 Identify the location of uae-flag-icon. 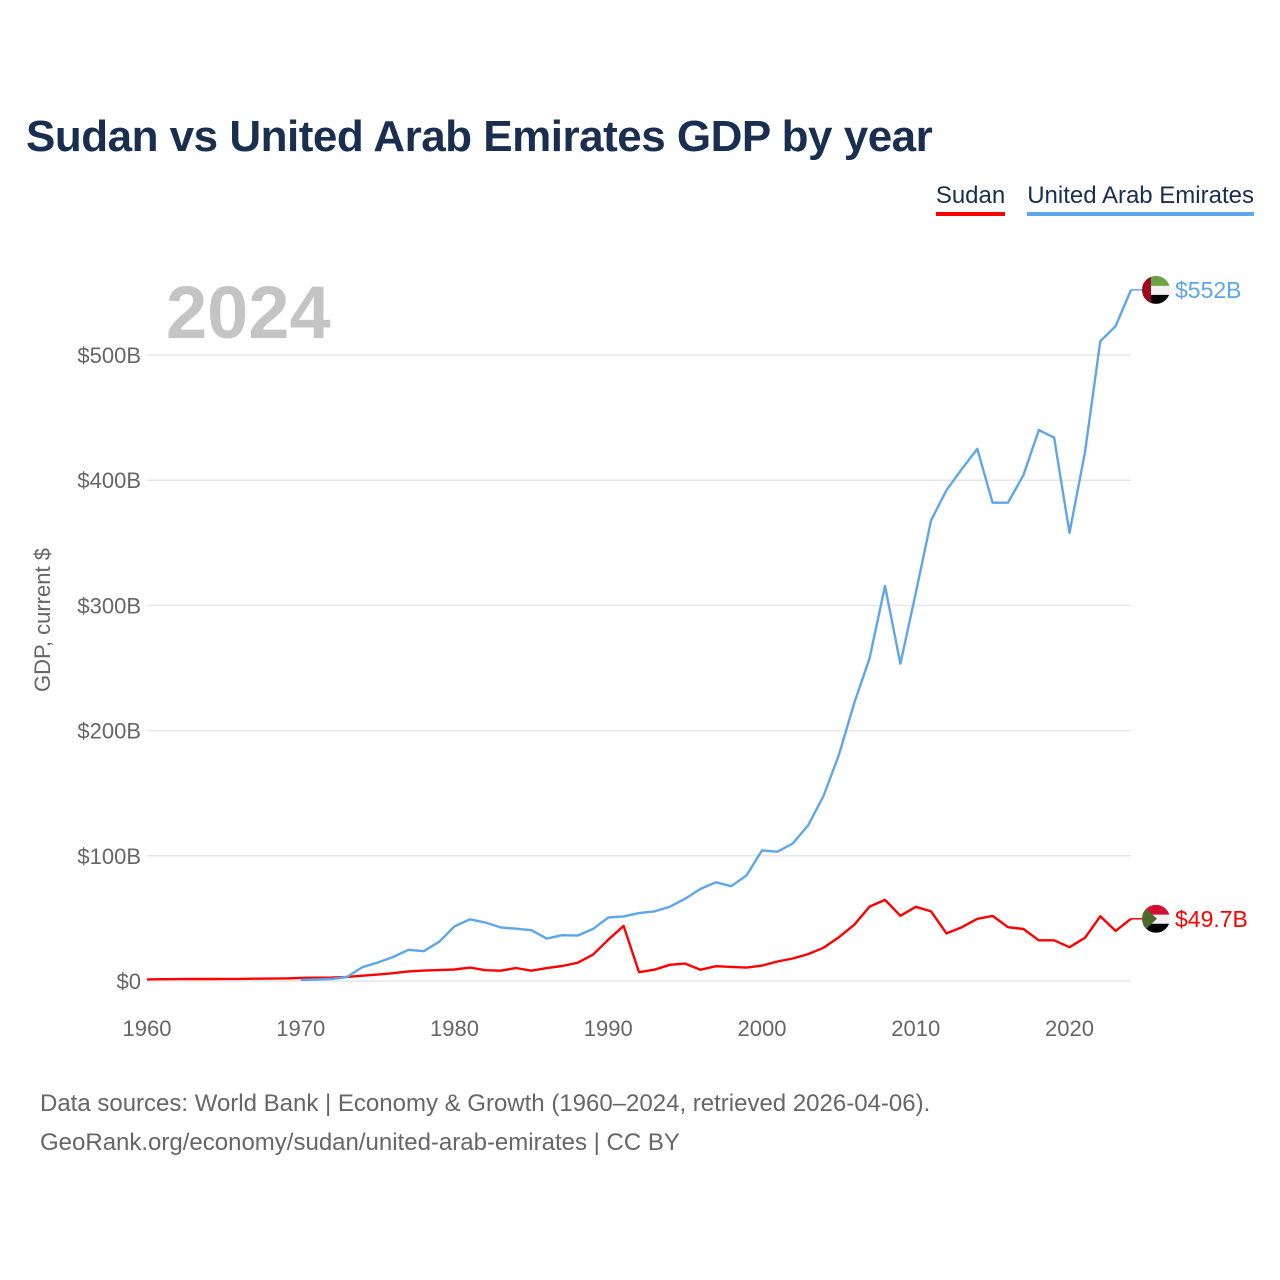
(1156, 289).